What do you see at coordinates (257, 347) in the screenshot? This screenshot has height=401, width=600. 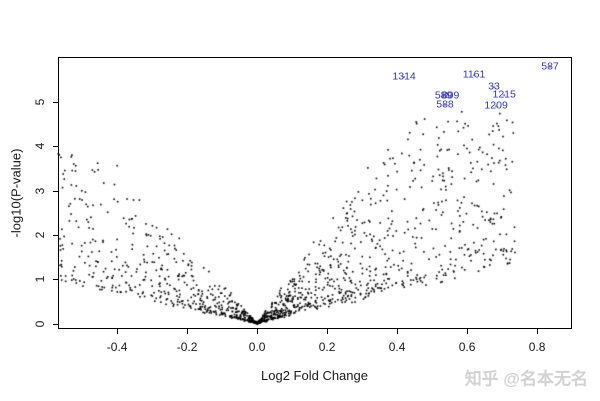 I see `x-tick-label: 0.0` at bounding box center [257, 347].